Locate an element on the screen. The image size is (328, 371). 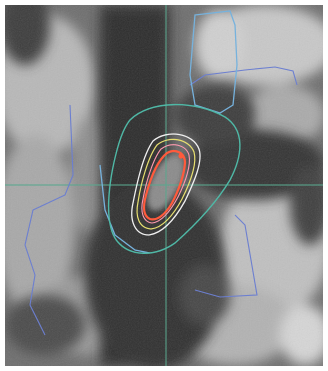
isodose-line-white is located at coordinates (166, 184).